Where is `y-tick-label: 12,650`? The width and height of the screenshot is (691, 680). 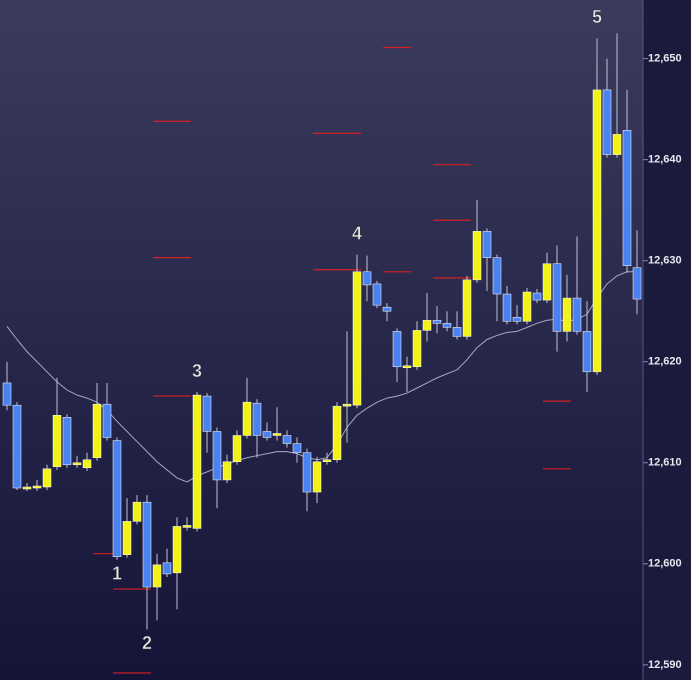 y-tick-label: 12,650 is located at coordinates (665, 59).